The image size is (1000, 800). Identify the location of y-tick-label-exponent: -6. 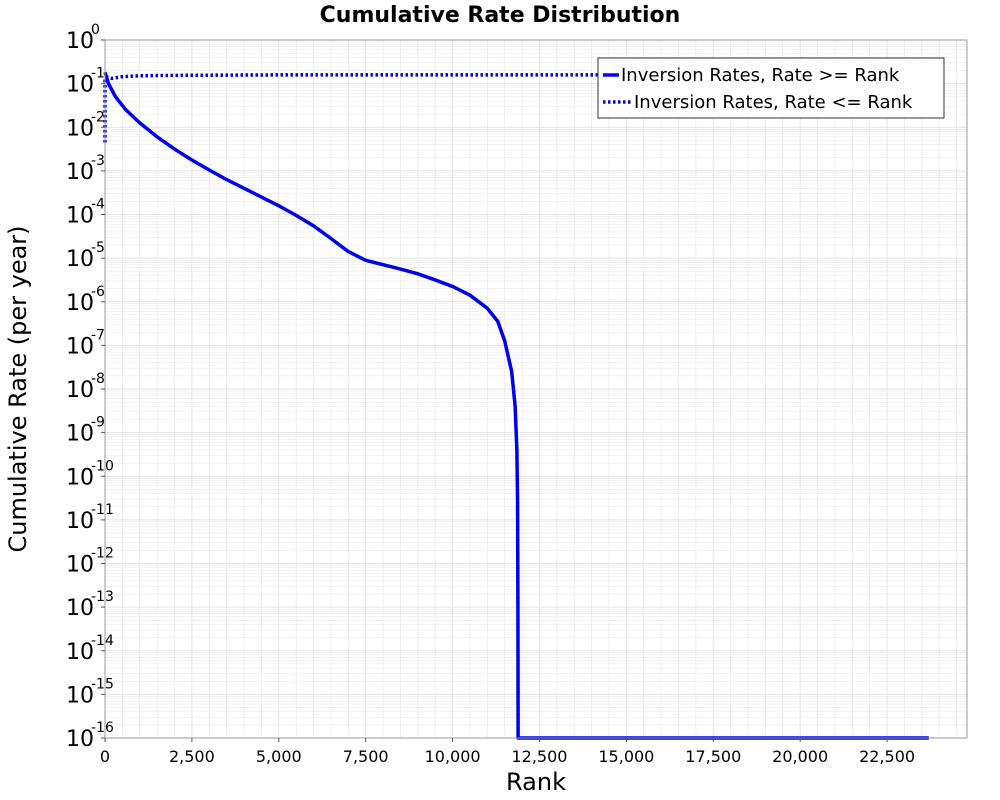
(98, 292).